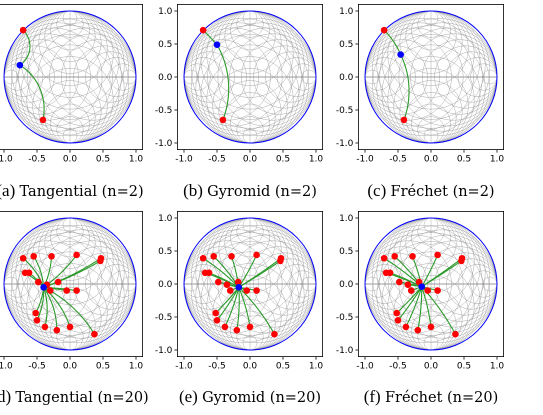 This screenshot has height=415, width=543. Describe the element at coordinates (164, 144) in the screenshot. I see `y-tick-label: -1.0` at that location.